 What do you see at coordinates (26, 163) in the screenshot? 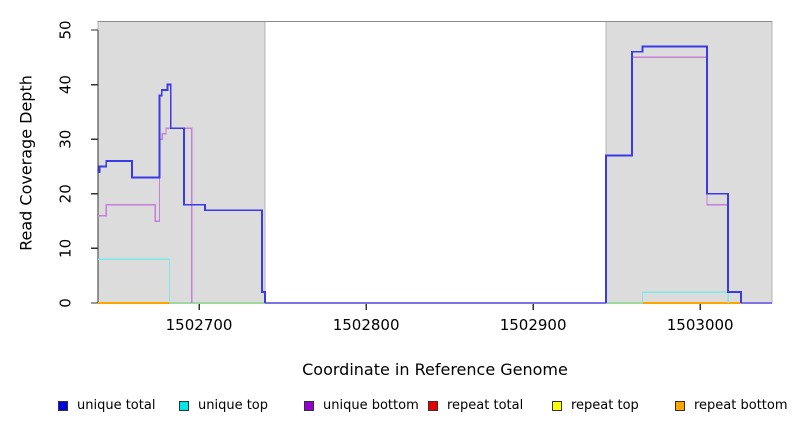
I see `y-axis-title: Read Coverage Depth` at bounding box center [26, 163].